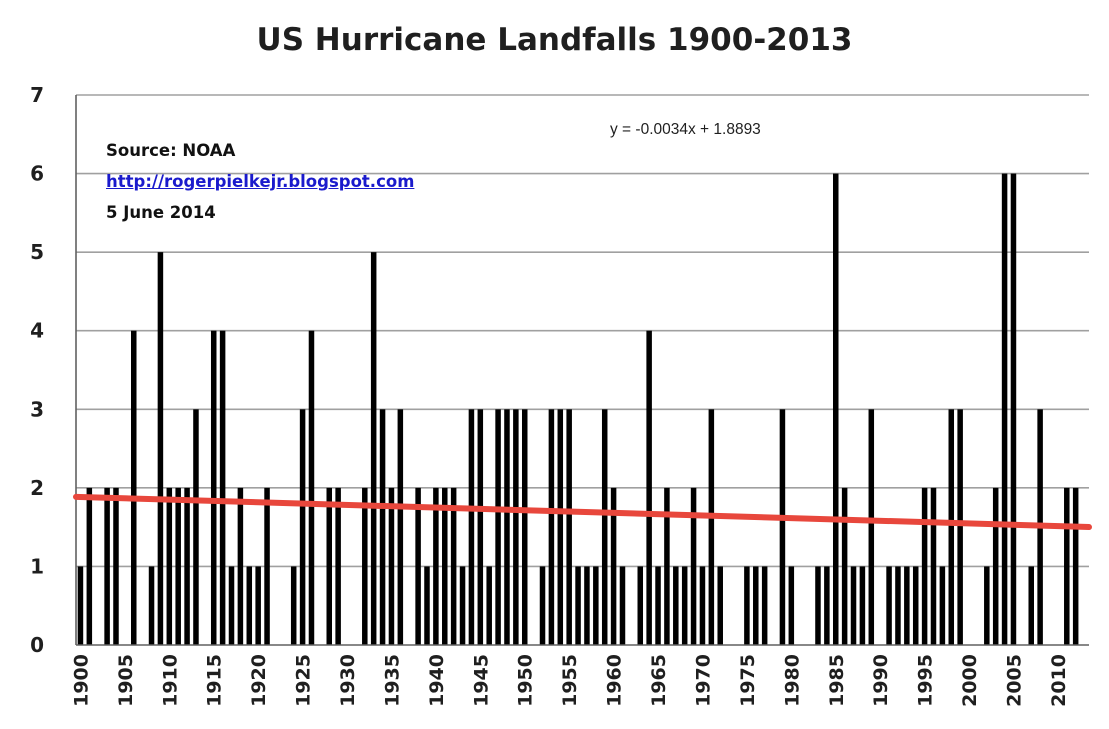 The width and height of the screenshot is (1109, 729). I want to click on bar-1967, so click(676, 605).